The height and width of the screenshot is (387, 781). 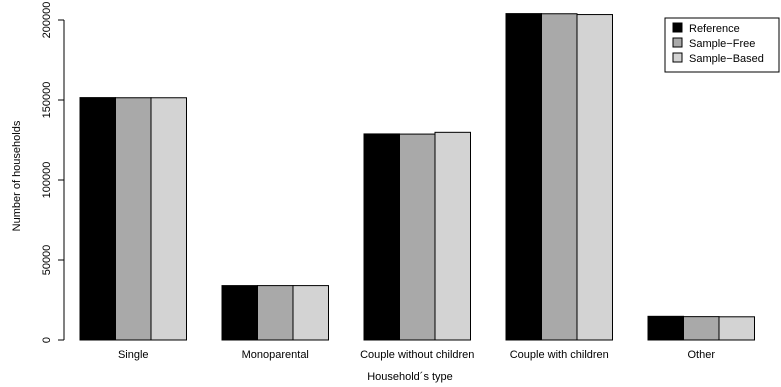 What do you see at coordinates (559, 177) in the screenshot?
I see `bar-sample-free-couple-with-children` at bounding box center [559, 177].